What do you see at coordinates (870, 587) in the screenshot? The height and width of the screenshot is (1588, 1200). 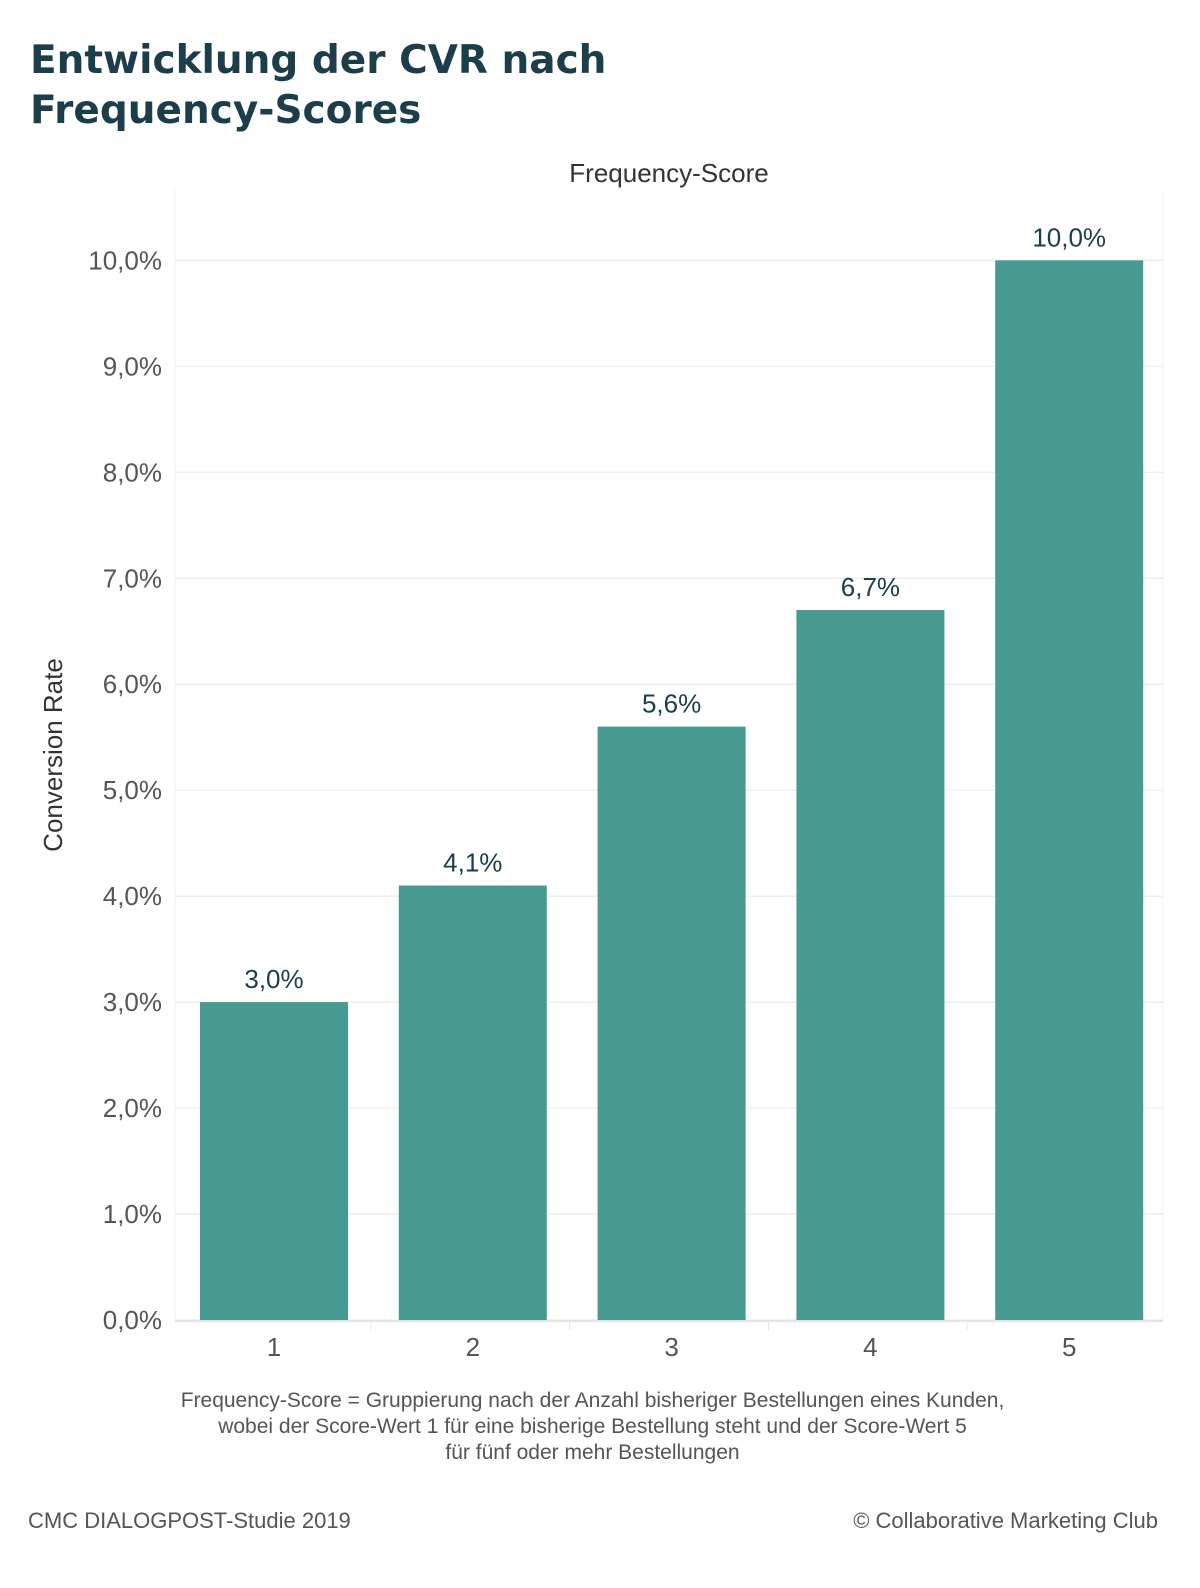 I see `data-label-score-4: 6,7%` at bounding box center [870, 587].